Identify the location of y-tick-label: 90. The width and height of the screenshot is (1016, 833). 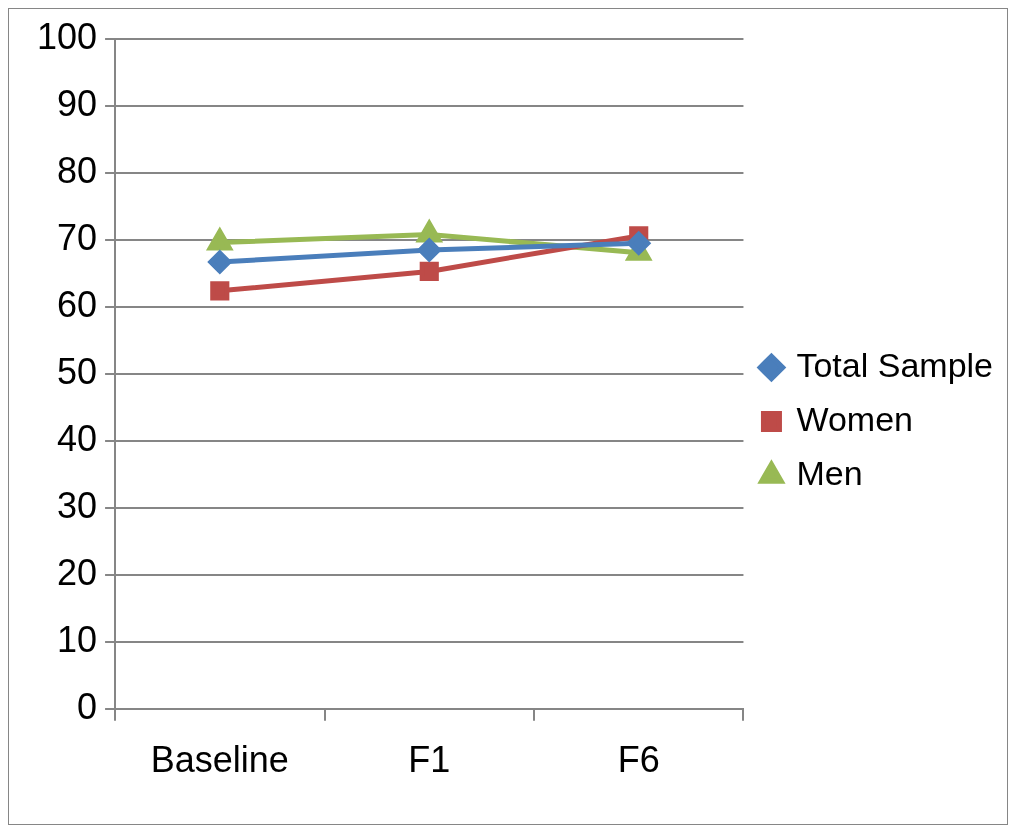
(77, 103).